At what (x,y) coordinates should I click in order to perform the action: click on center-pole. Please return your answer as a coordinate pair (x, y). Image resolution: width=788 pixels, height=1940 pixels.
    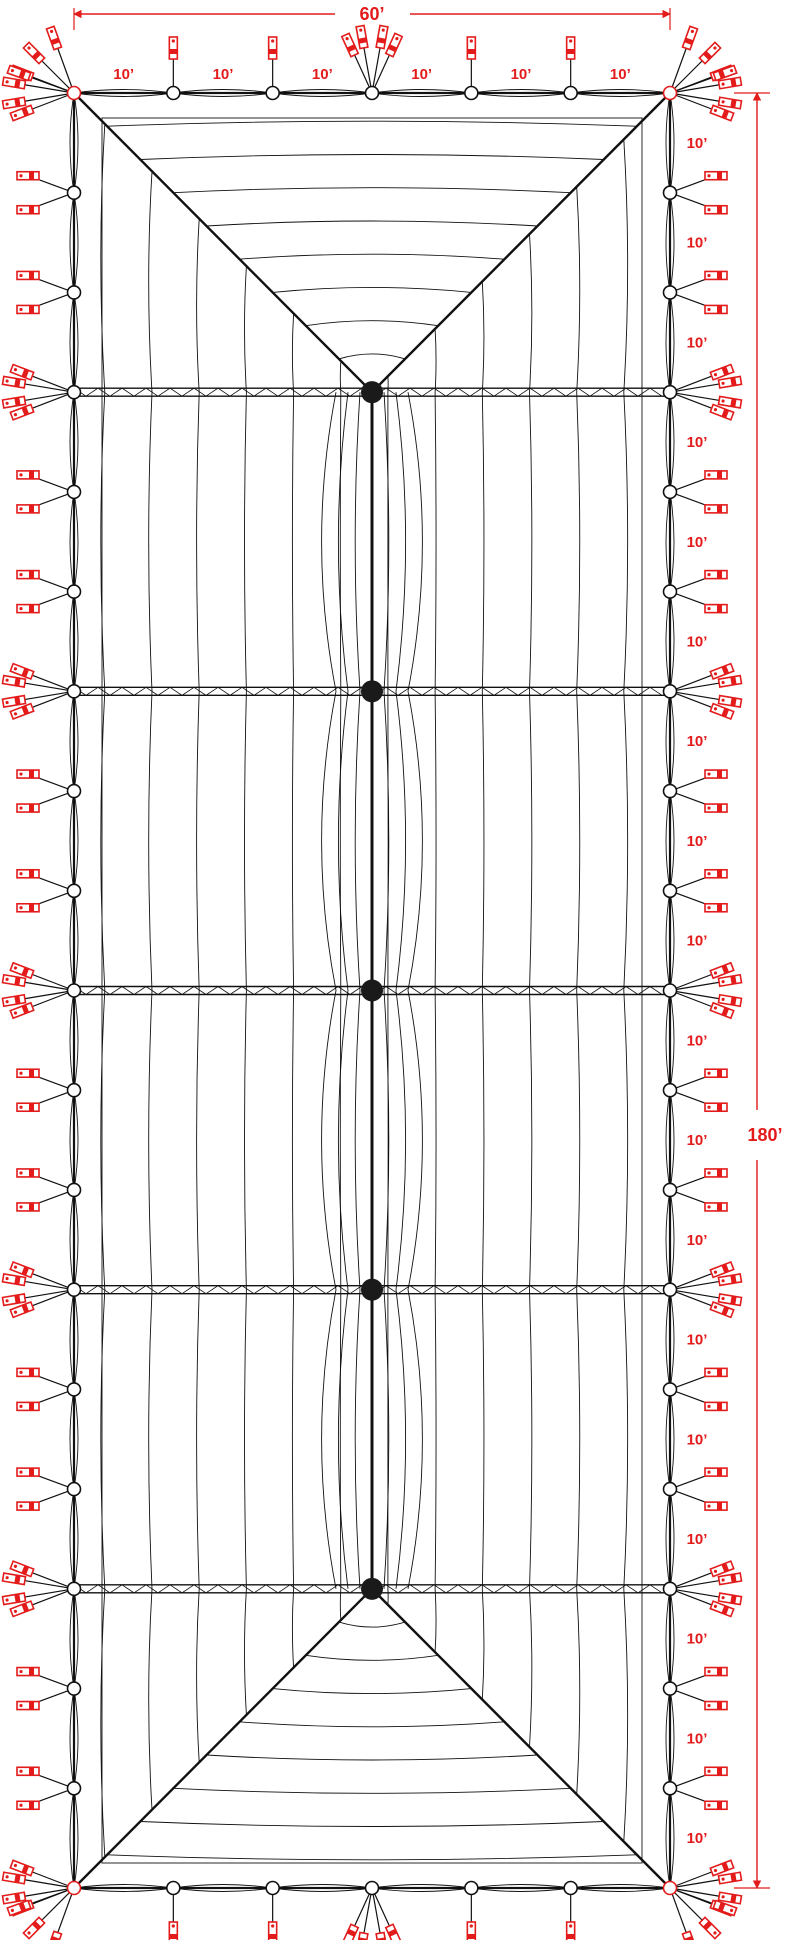
    Looking at the image, I should click on (372, 1289).